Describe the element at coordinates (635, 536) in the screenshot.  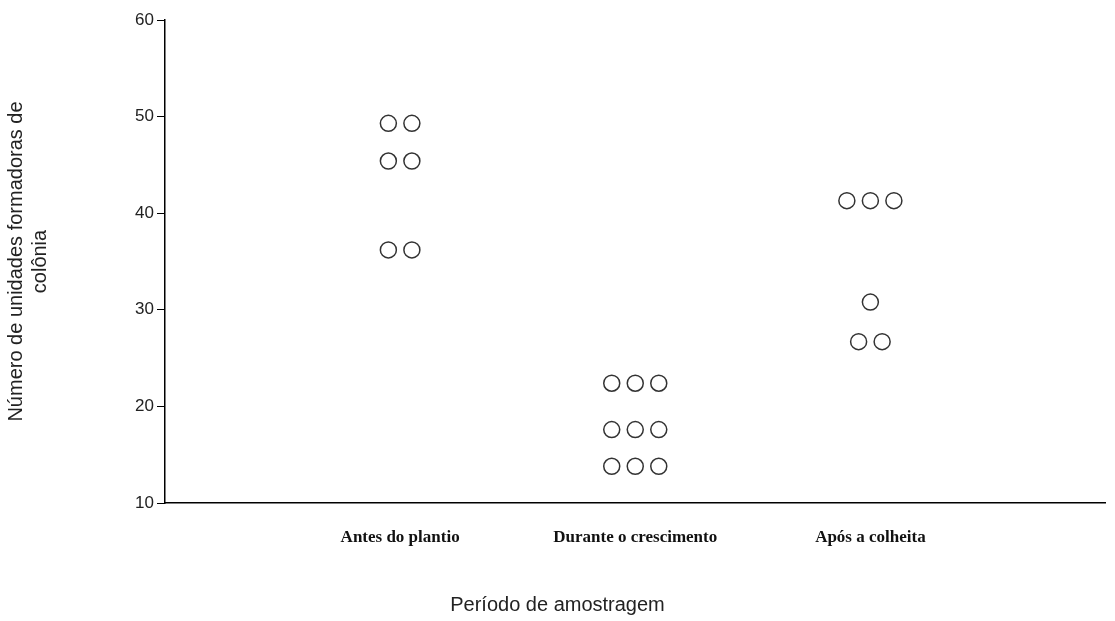
I see `x-tick-label: Durante o crescimento` at that location.